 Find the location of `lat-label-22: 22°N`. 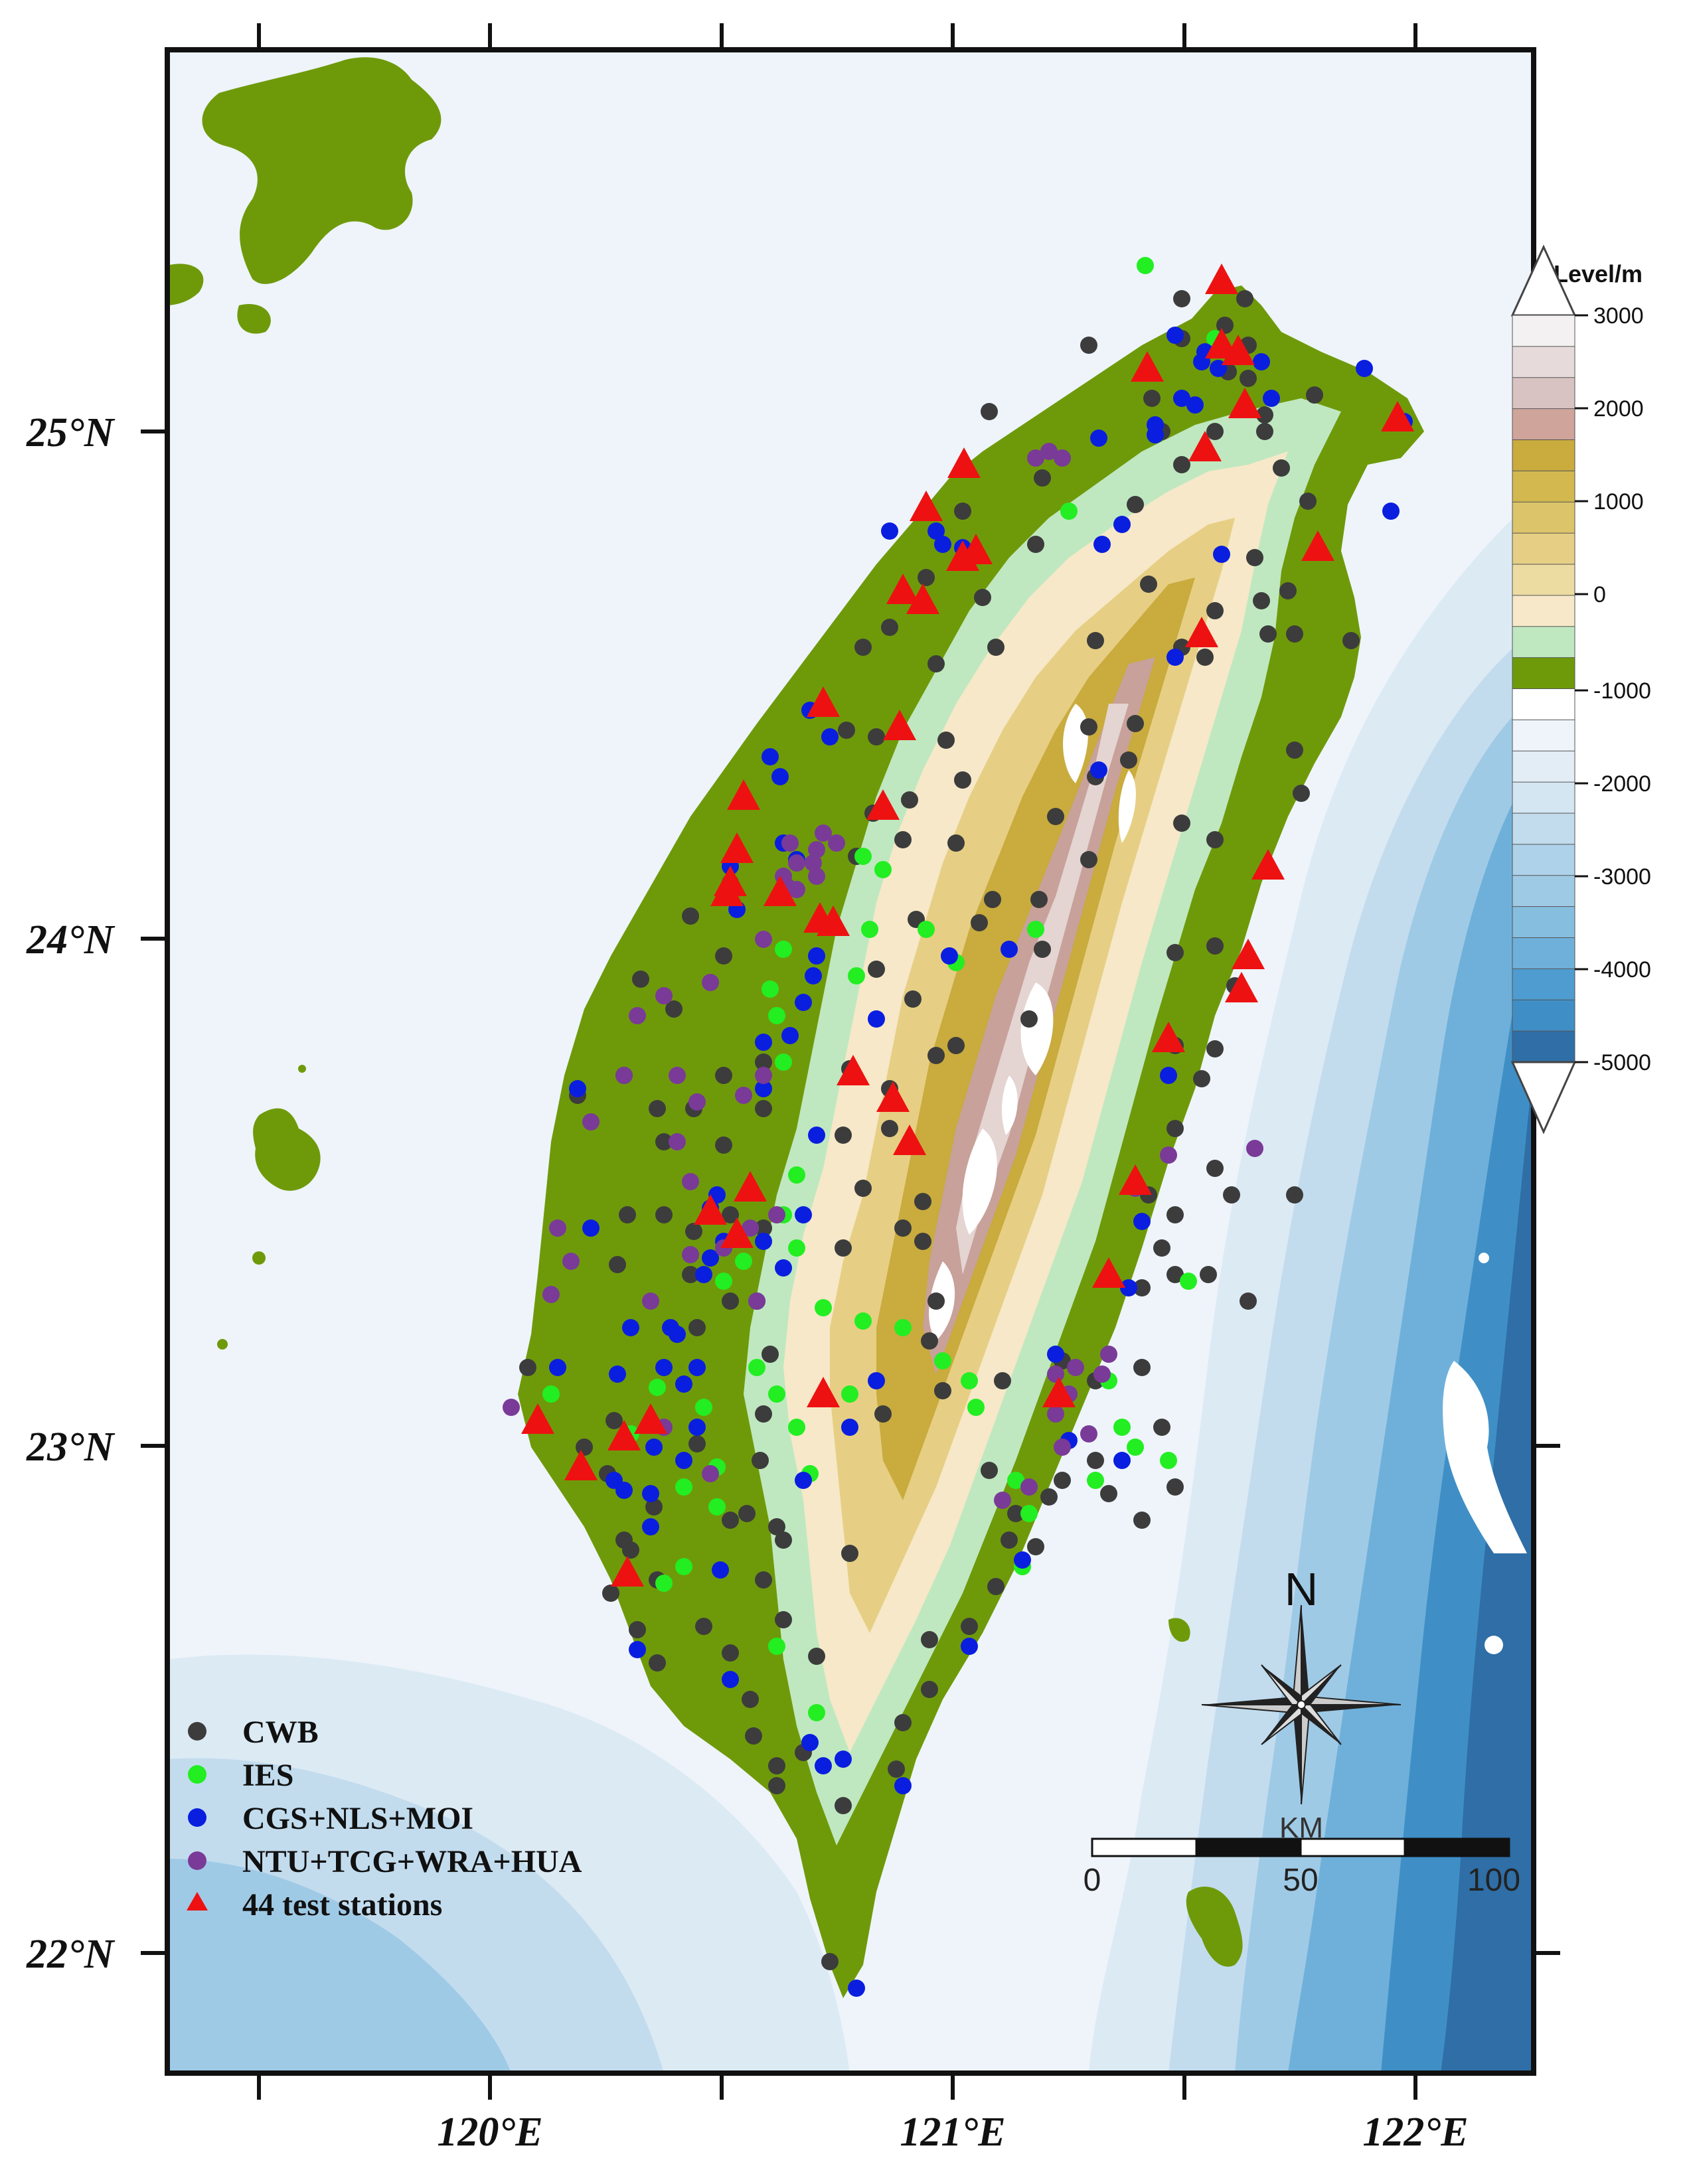

lat-label-22: 22°N is located at coordinates (71, 1954).